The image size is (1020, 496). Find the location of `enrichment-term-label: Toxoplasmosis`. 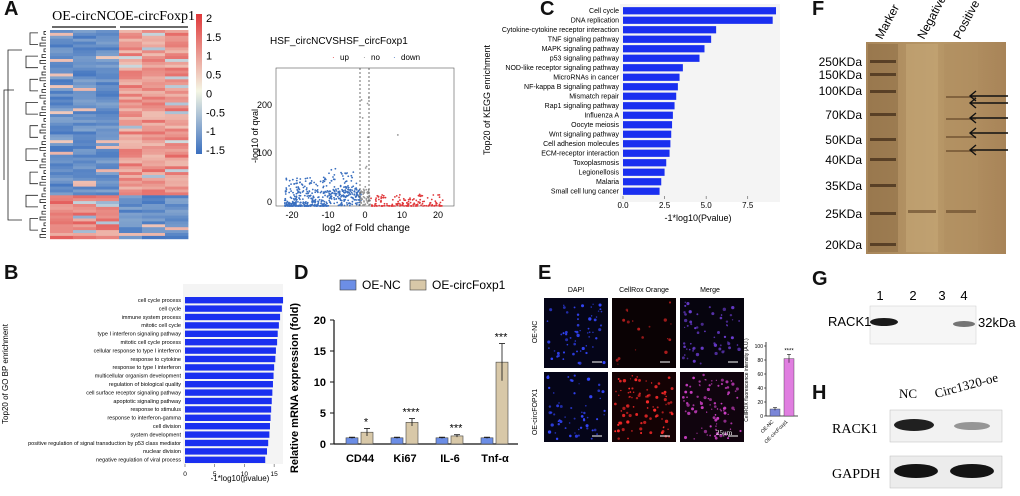

enrichment-term-label: Toxoplasmosis is located at coordinates (596, 163).